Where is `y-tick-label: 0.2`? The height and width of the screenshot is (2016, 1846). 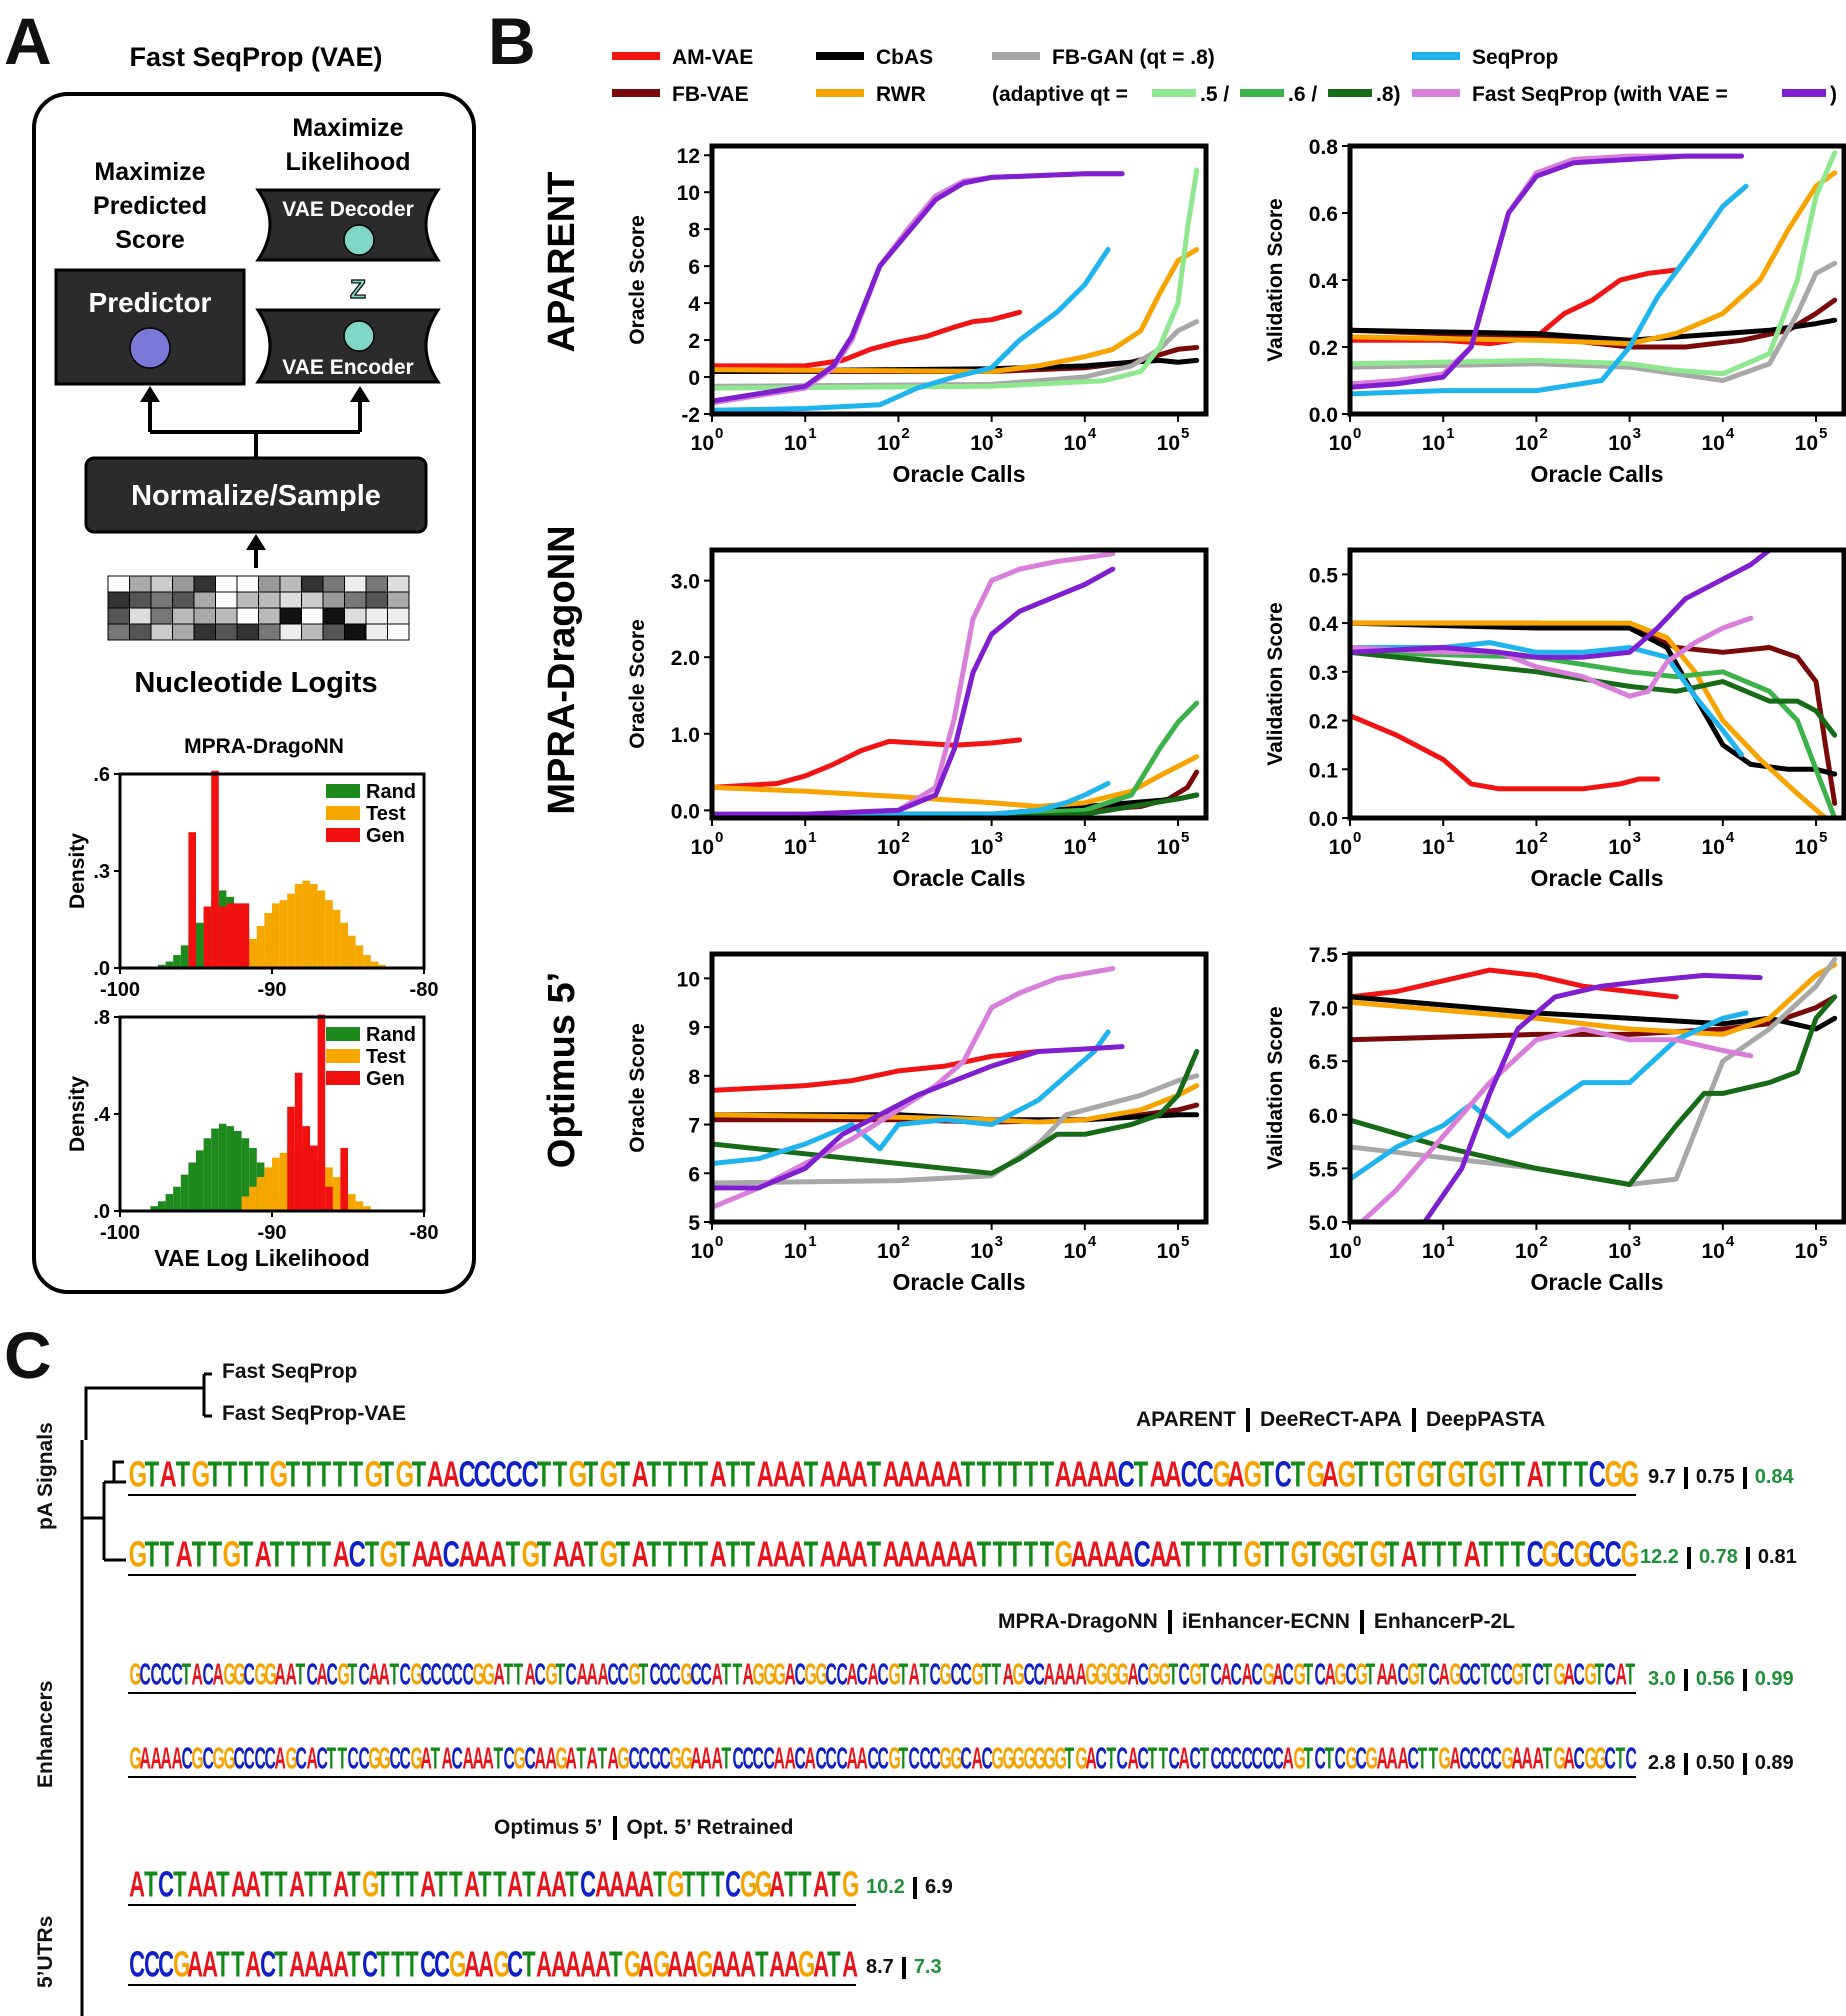 y-tick-label: 0.2 is located at coordinates (1323, 722).